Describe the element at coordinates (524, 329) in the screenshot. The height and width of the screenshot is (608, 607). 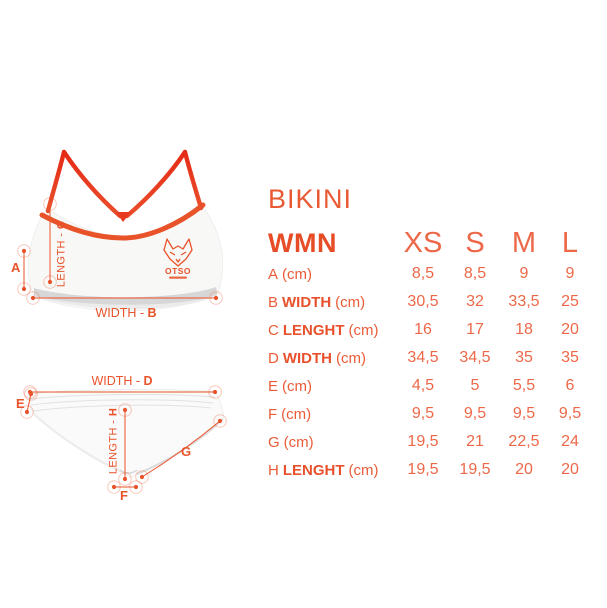
I see `cell-c-m: 18` at that location.